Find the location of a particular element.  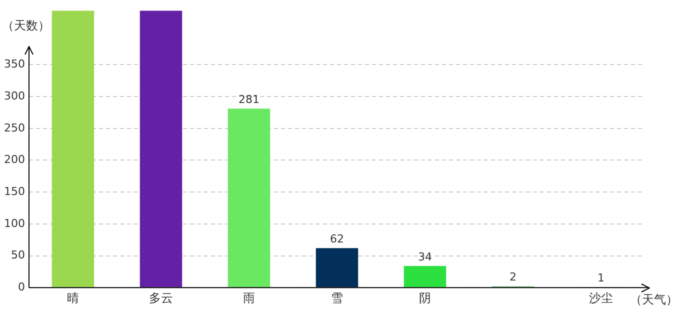

data-label: 34 is located at coordinates (425, 257).